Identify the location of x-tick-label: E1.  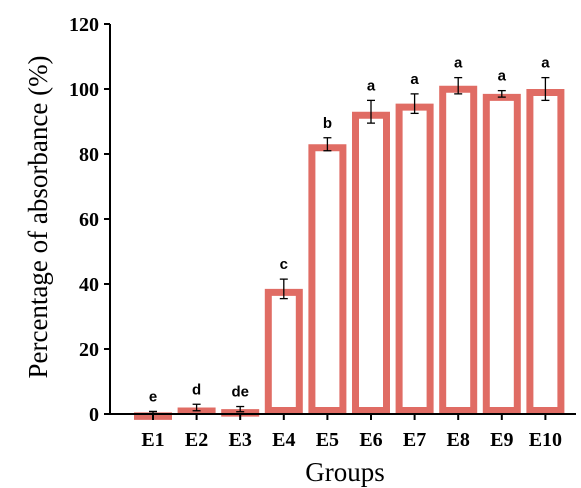
(152, 440).